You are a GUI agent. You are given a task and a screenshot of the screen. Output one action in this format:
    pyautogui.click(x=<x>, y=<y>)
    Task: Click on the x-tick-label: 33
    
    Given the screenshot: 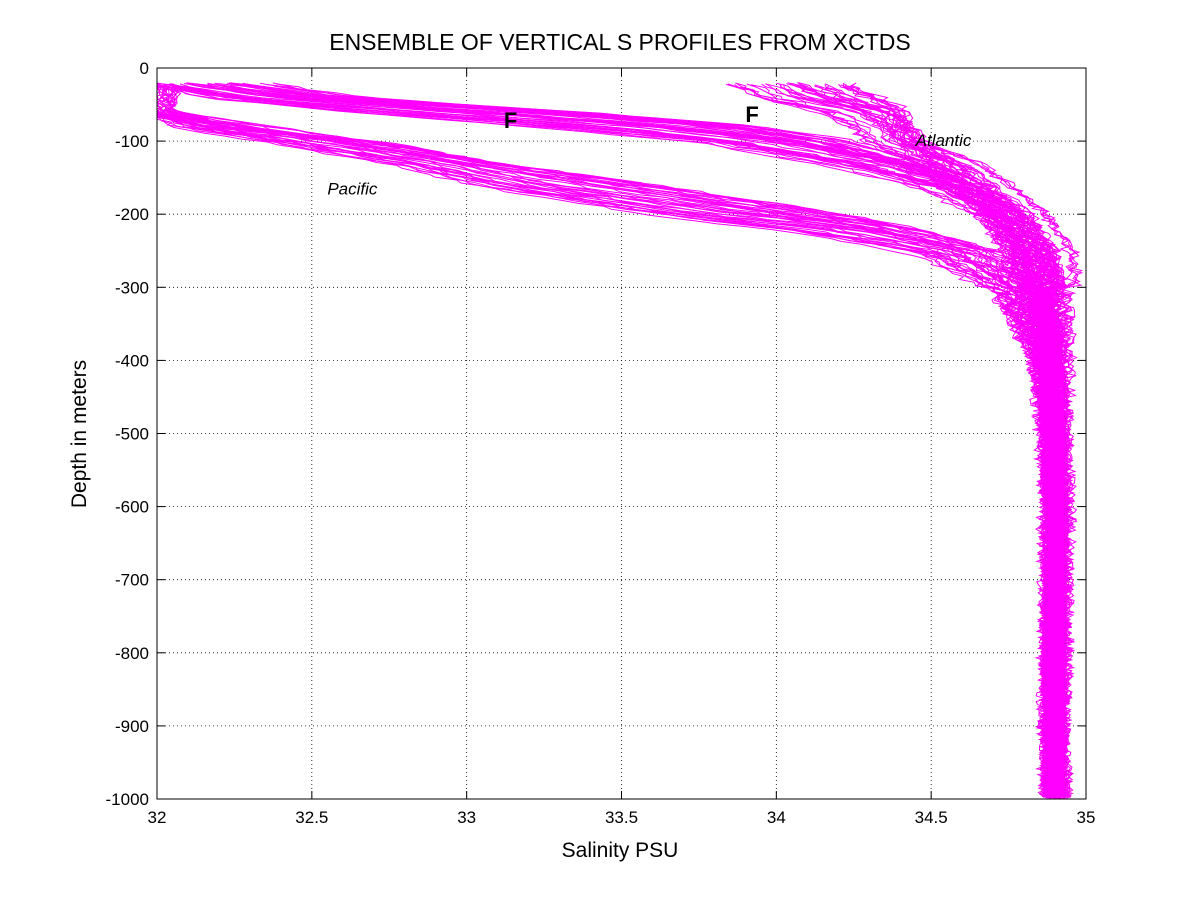 What is the action you would take?
    pyautogui.click(x=466, y=817)
    